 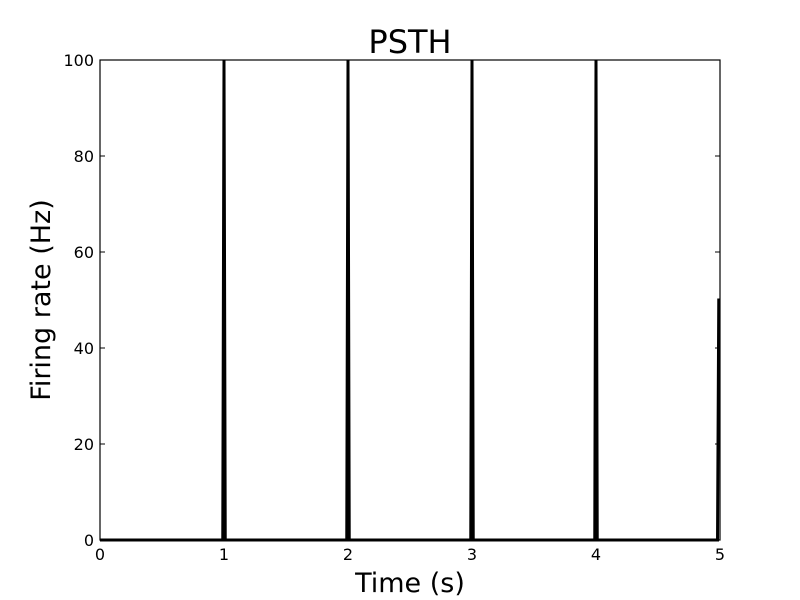 What do you see at coordinates (84, 444) in the screenshot?
I see `y-tick-label: 20` at bounding box center [84, 444].